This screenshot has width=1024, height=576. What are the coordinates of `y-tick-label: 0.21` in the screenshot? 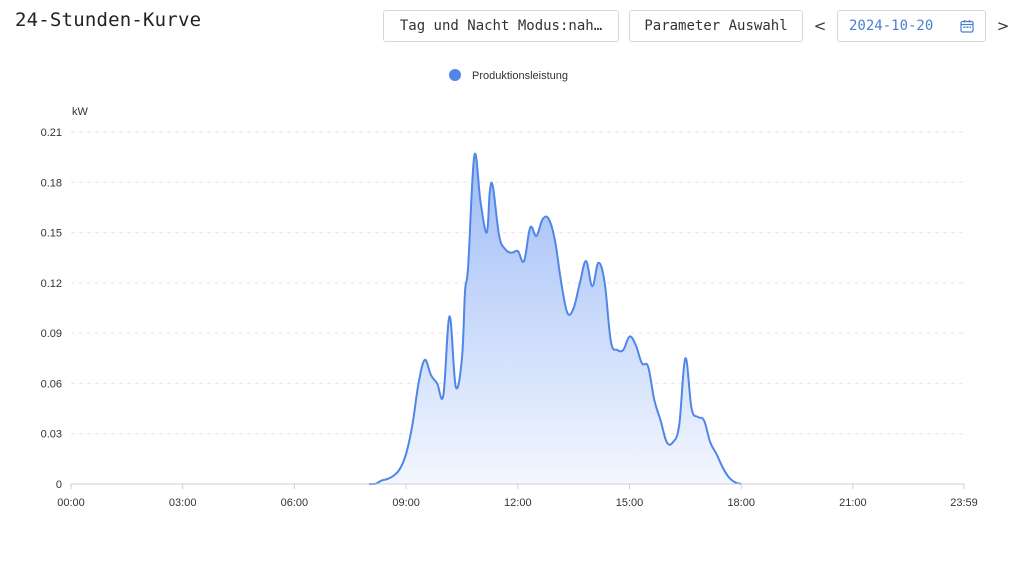 It's located at (51, 133).